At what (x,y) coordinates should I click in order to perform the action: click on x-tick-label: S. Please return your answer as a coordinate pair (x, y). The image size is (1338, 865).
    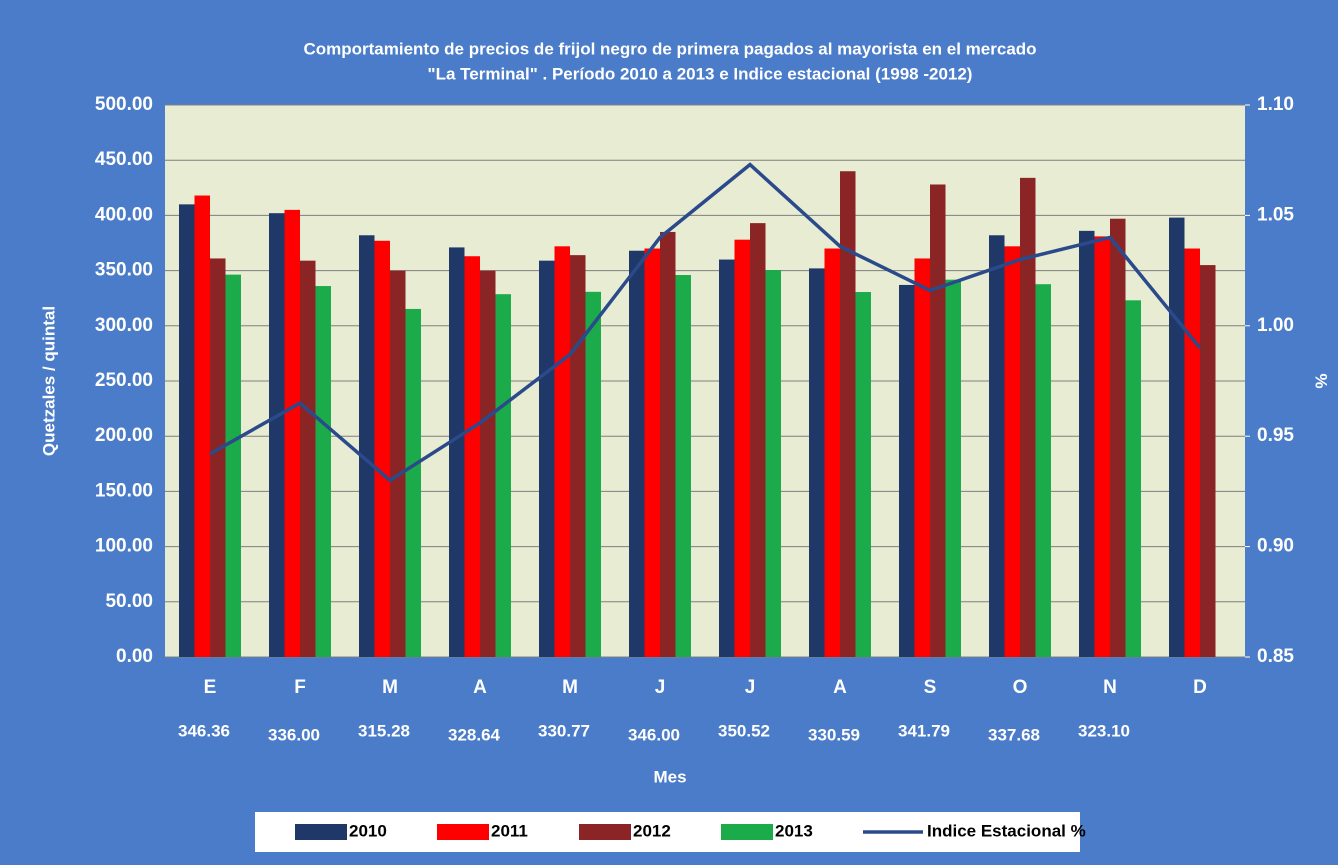
    Looking at the image, I should click on (930, 687).